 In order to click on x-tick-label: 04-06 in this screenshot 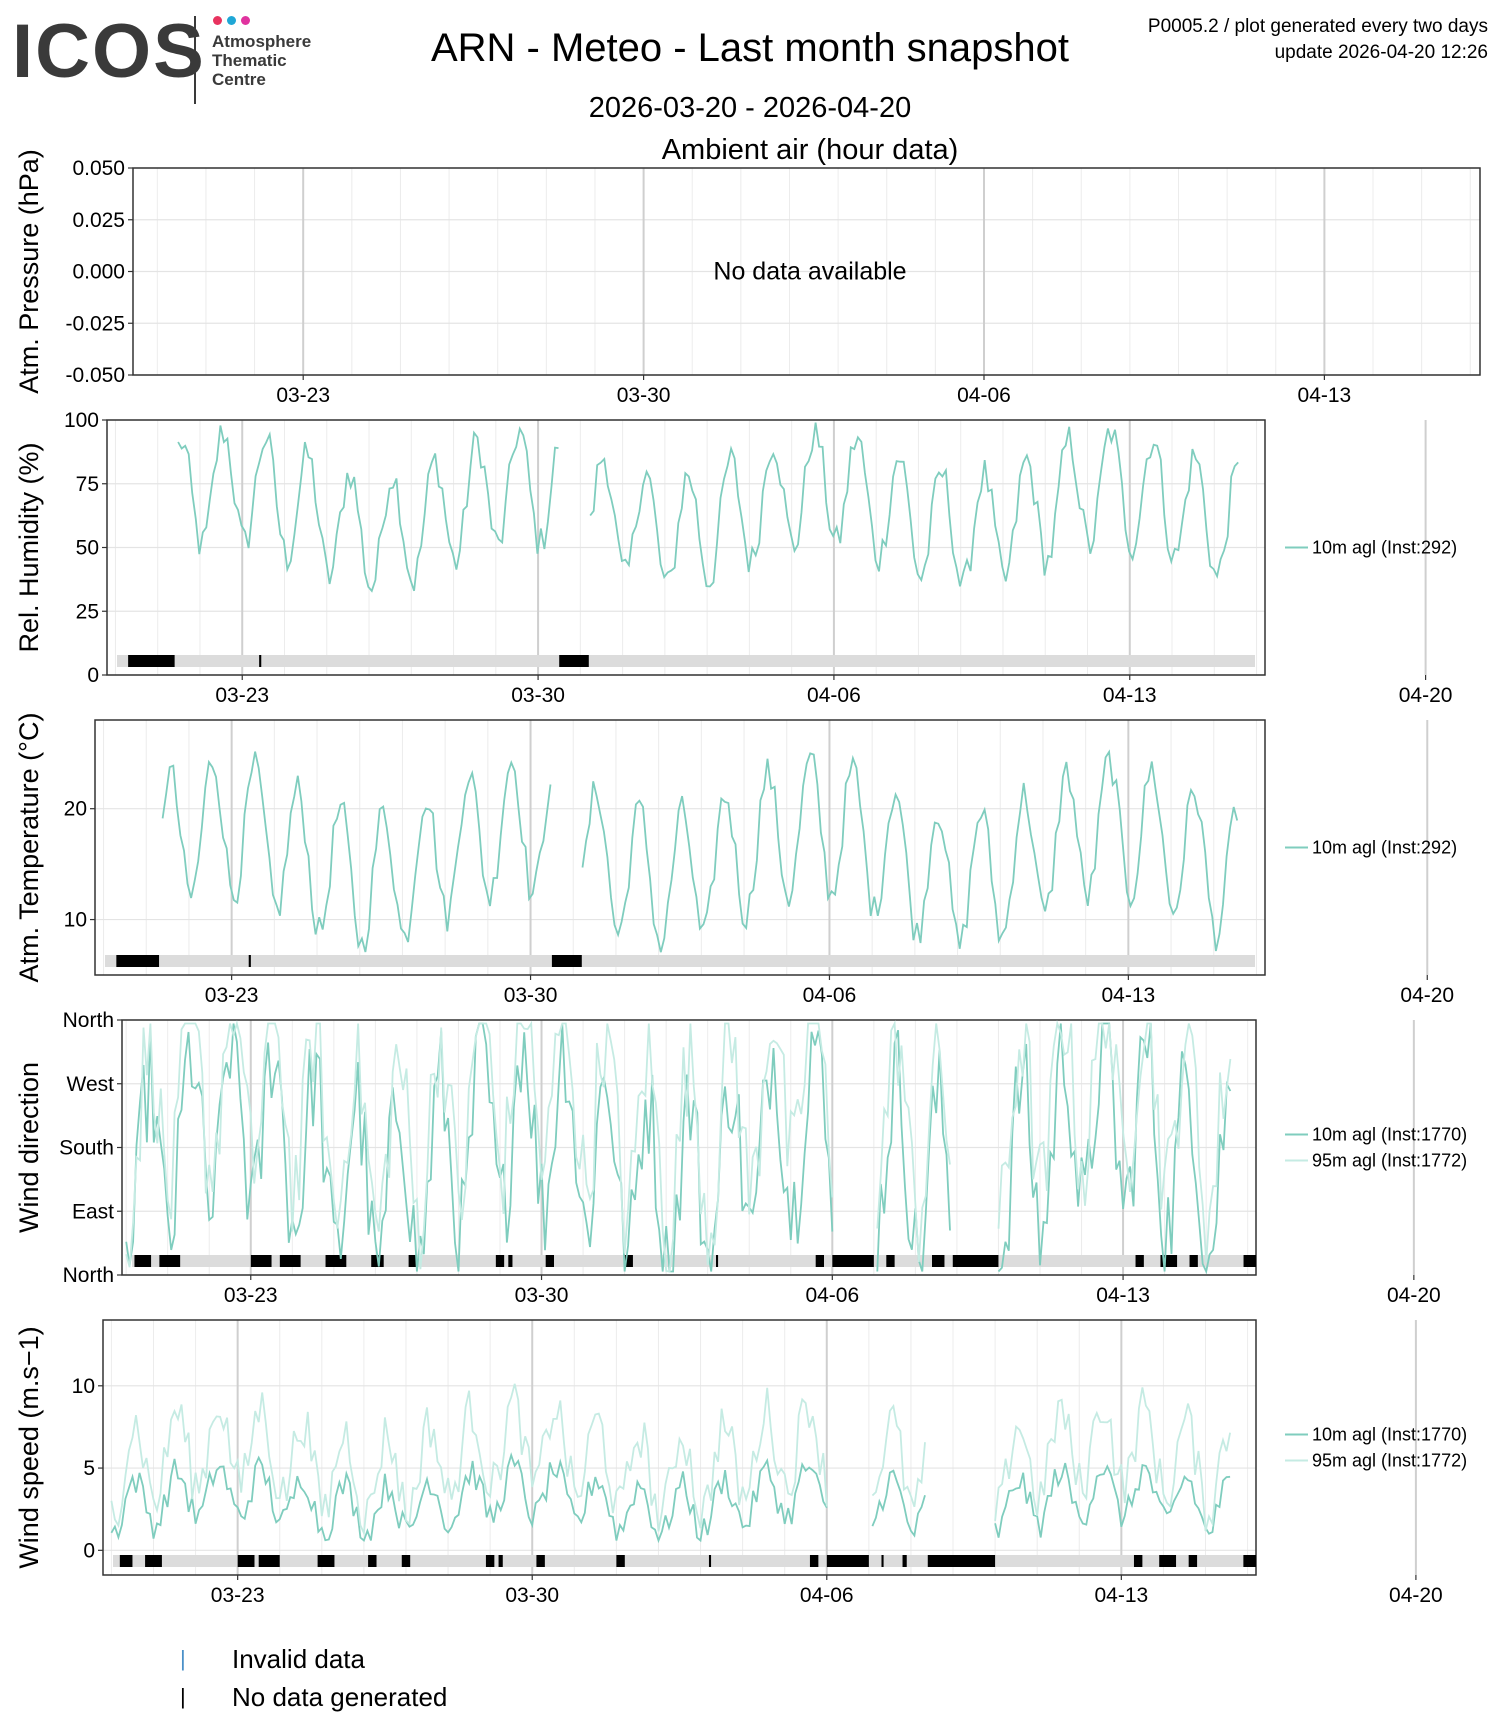, I will do `click(984, 395)`.